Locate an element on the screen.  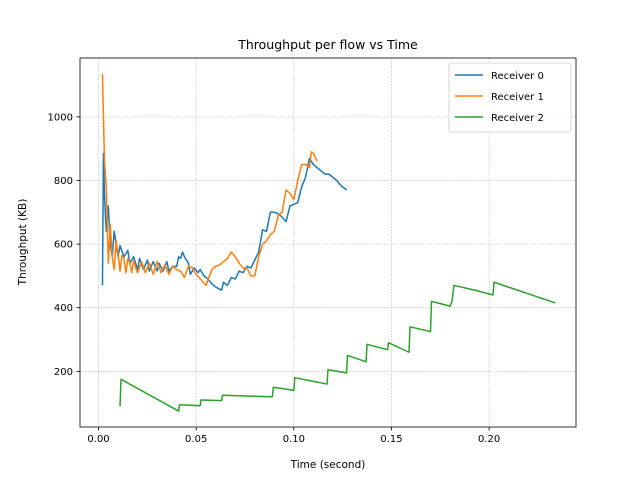
y-tick-label: 400 is located at coordinates (63, 308).